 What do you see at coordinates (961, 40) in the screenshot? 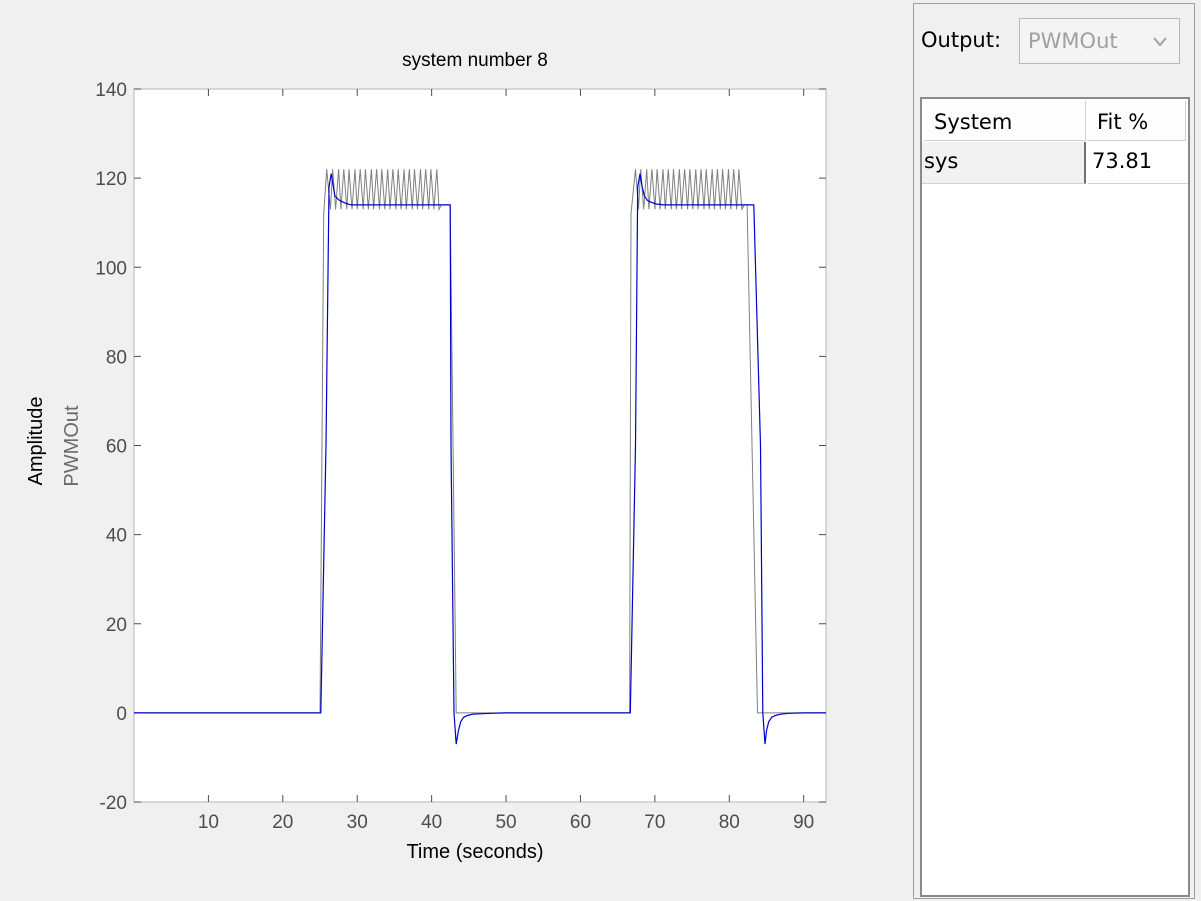
I see `output-label: Output:` at bounding box center [961, 40].